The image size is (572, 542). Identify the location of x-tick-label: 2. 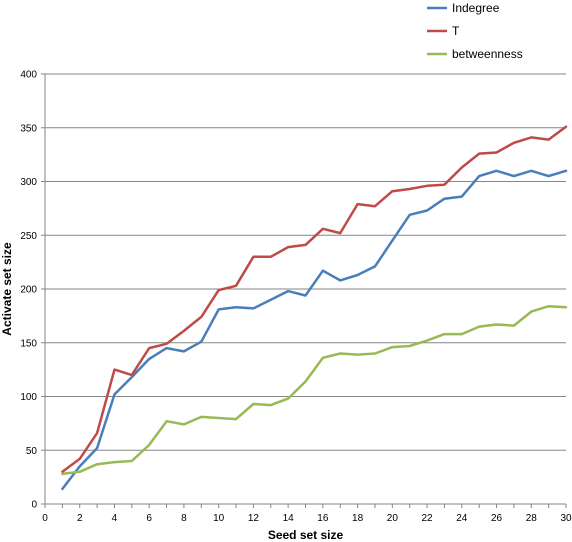
(80, 518).